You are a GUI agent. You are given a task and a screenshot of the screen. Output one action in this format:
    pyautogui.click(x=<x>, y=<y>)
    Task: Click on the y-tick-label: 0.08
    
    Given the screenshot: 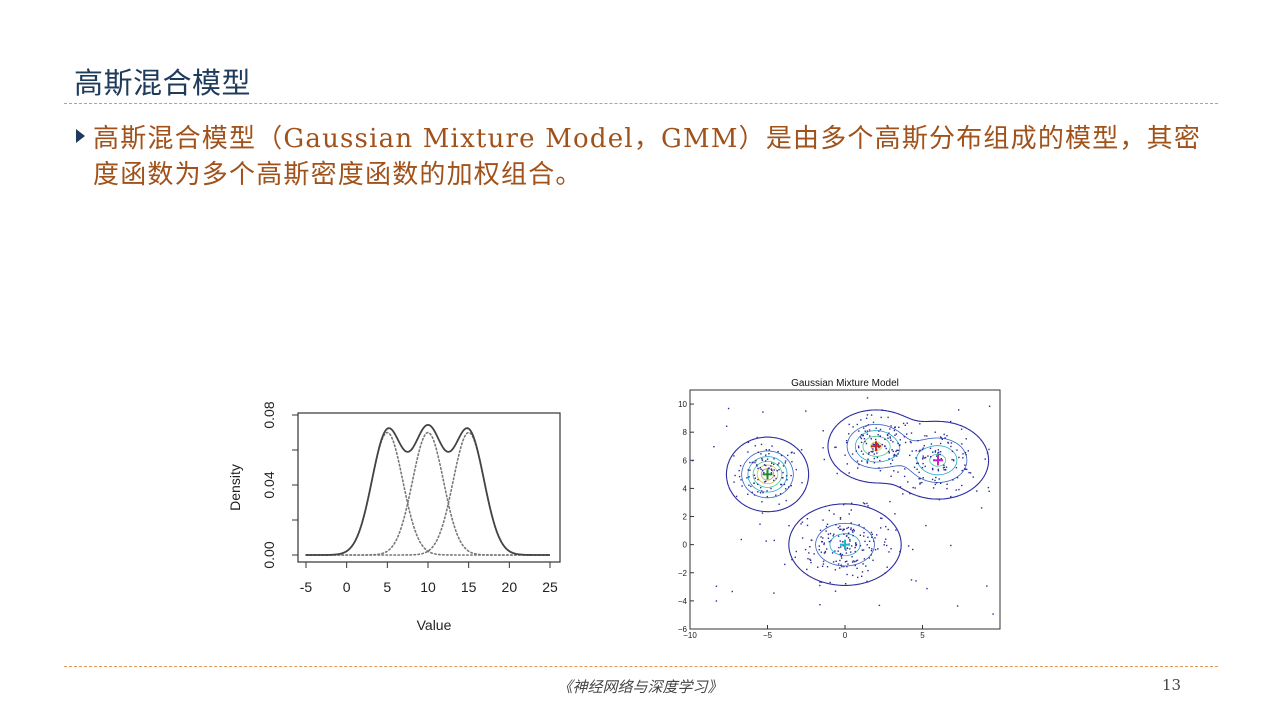 What is the action you would take?
    pyautogui.click(x=269, y=414)
    